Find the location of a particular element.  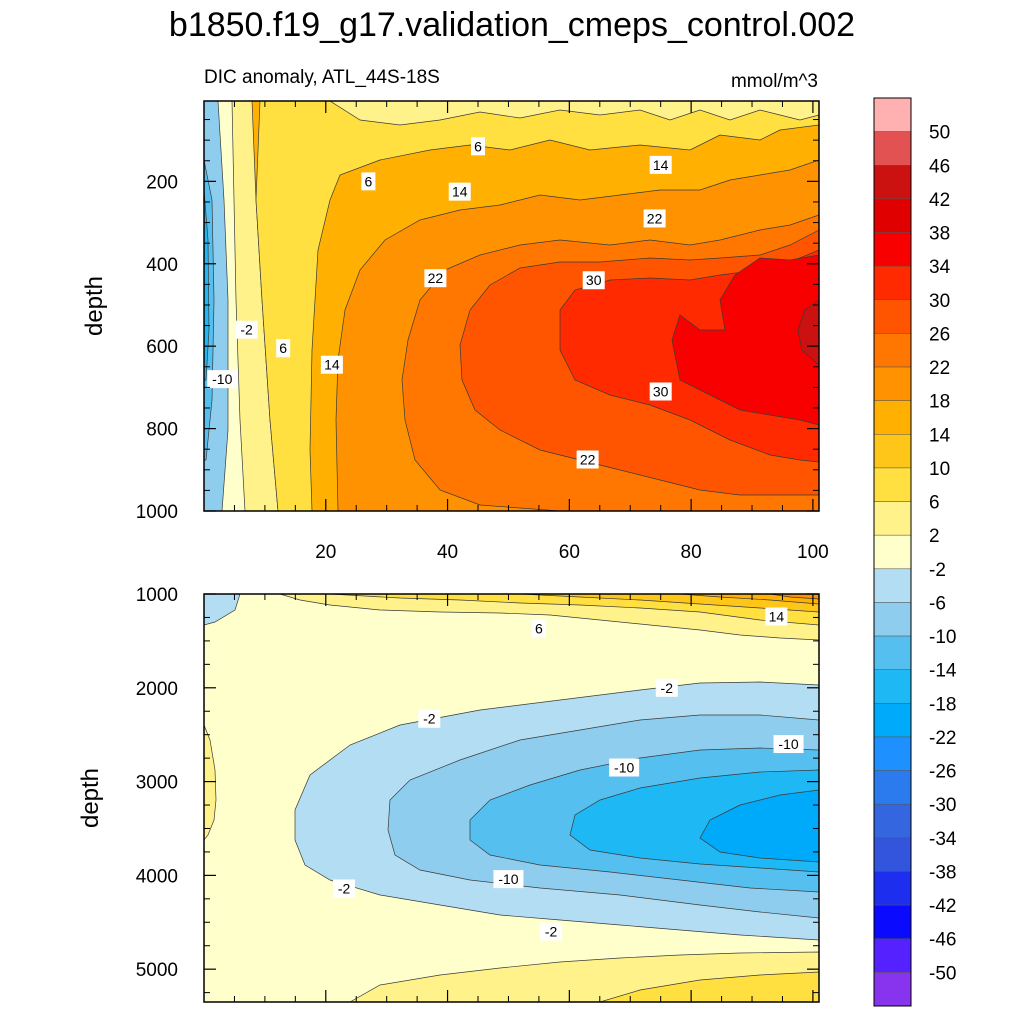

lower-fill-minus2-corner is located at coordinates (222, 610).